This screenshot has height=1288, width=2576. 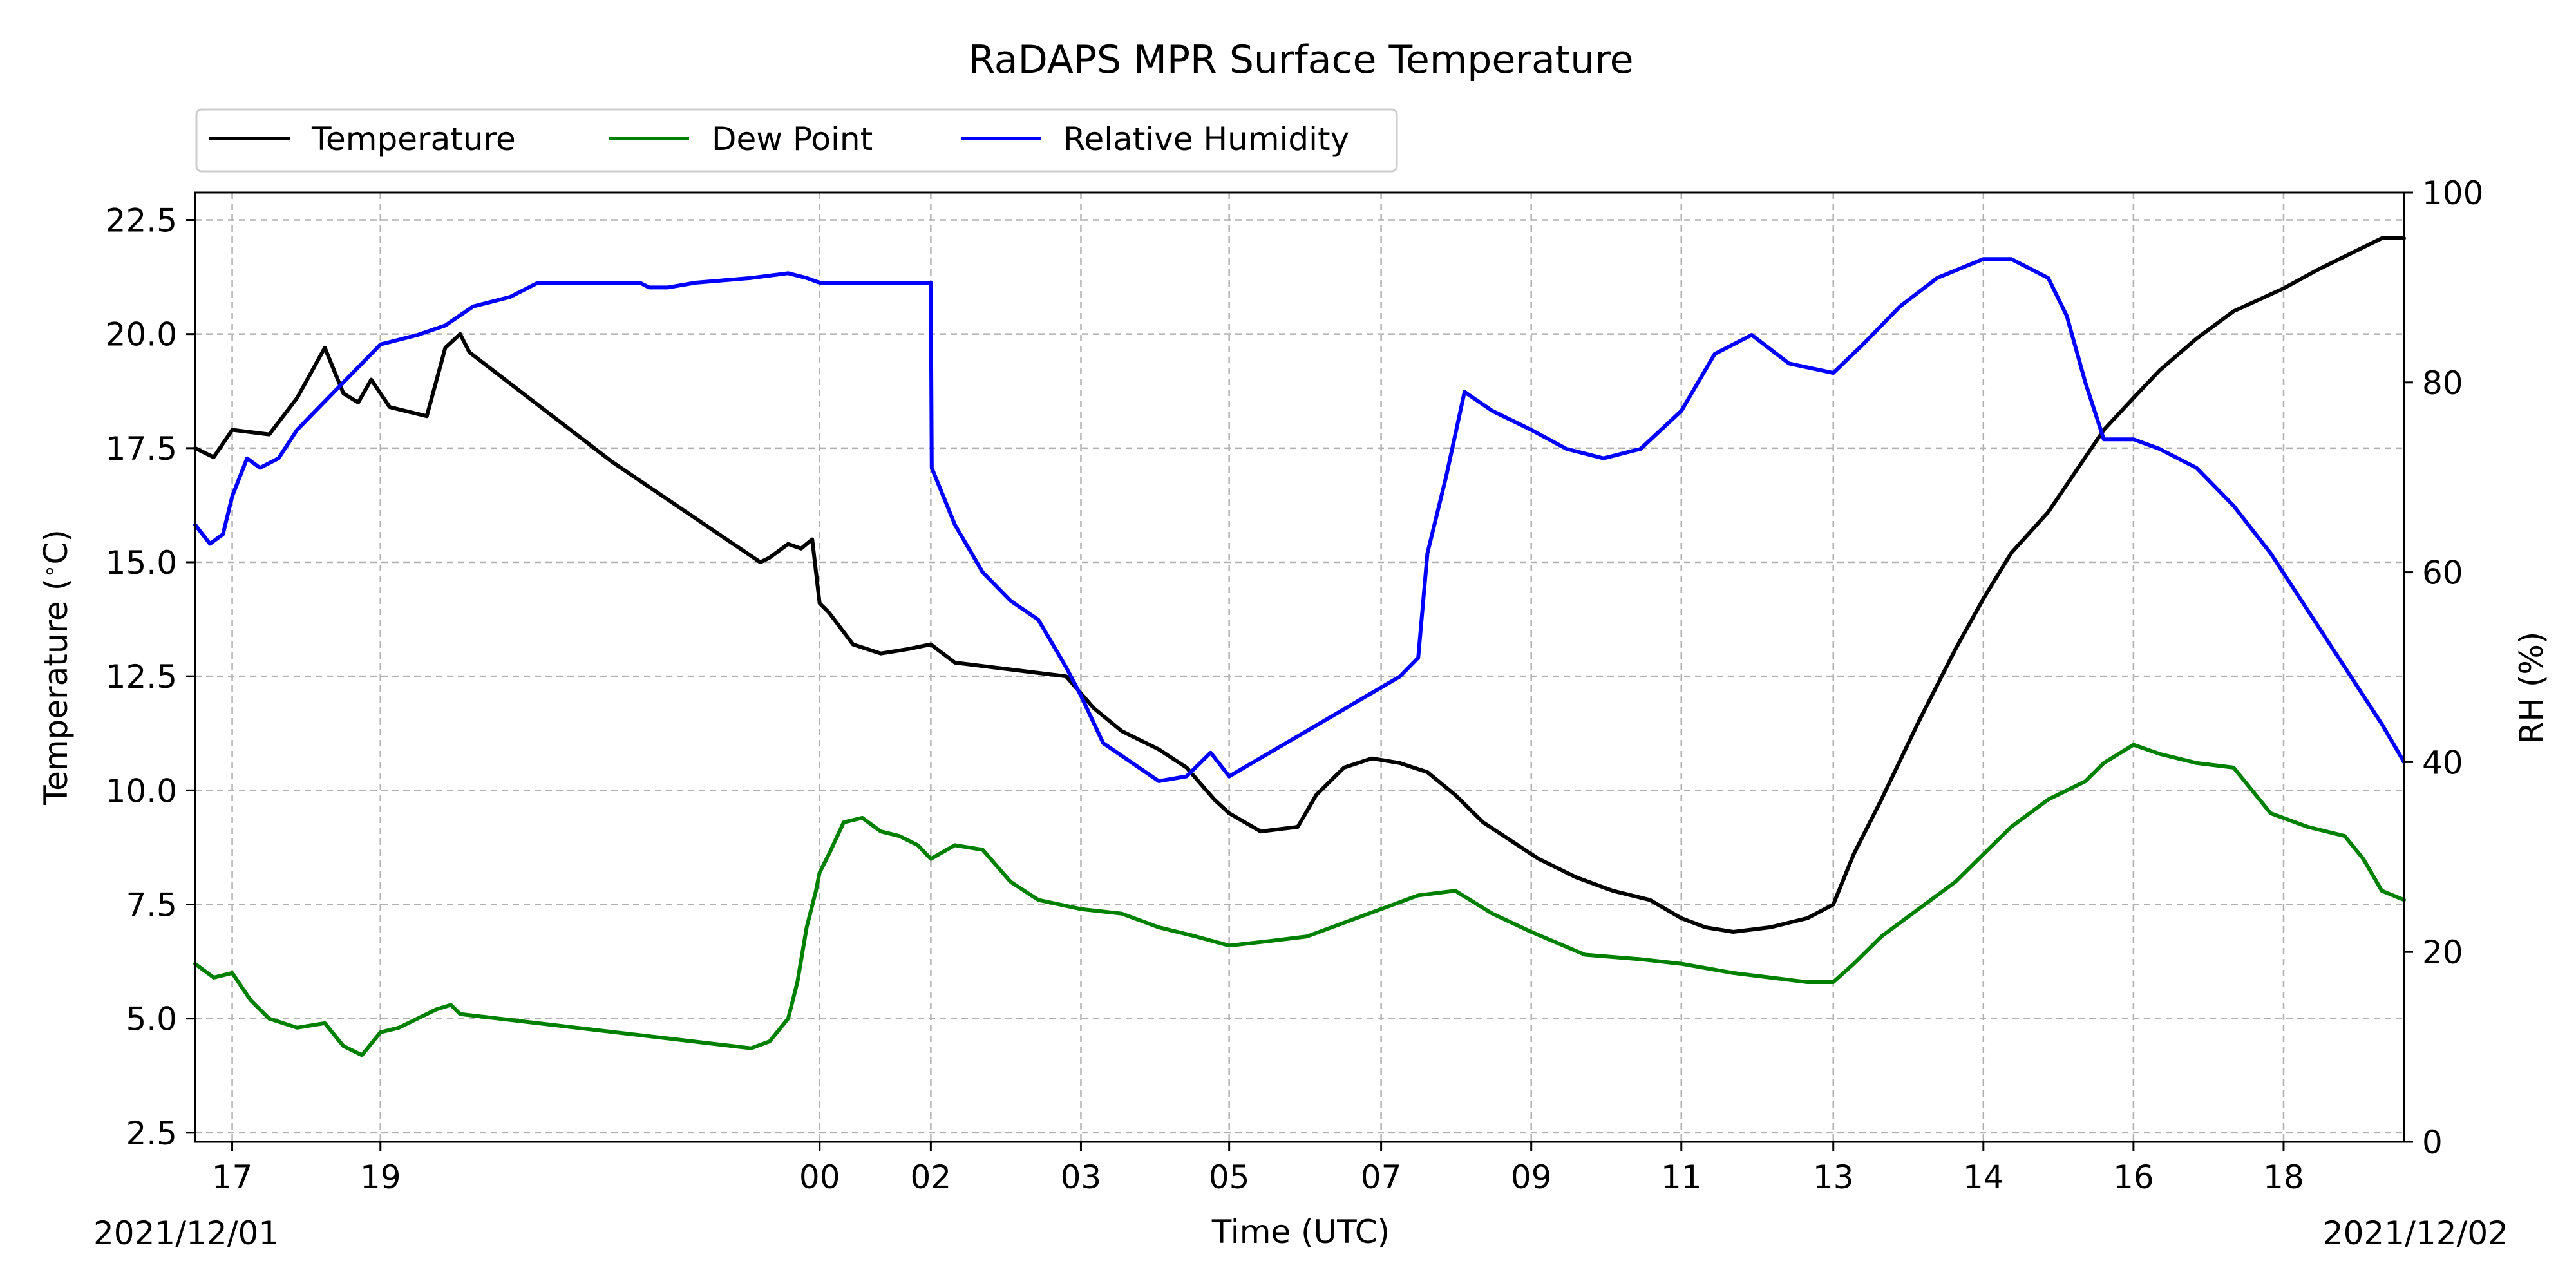 What do you see at coordinates (2134, 1177) in the screenshot?
I see `x-tick-label: 16` at bounding box center [2134, 1177].